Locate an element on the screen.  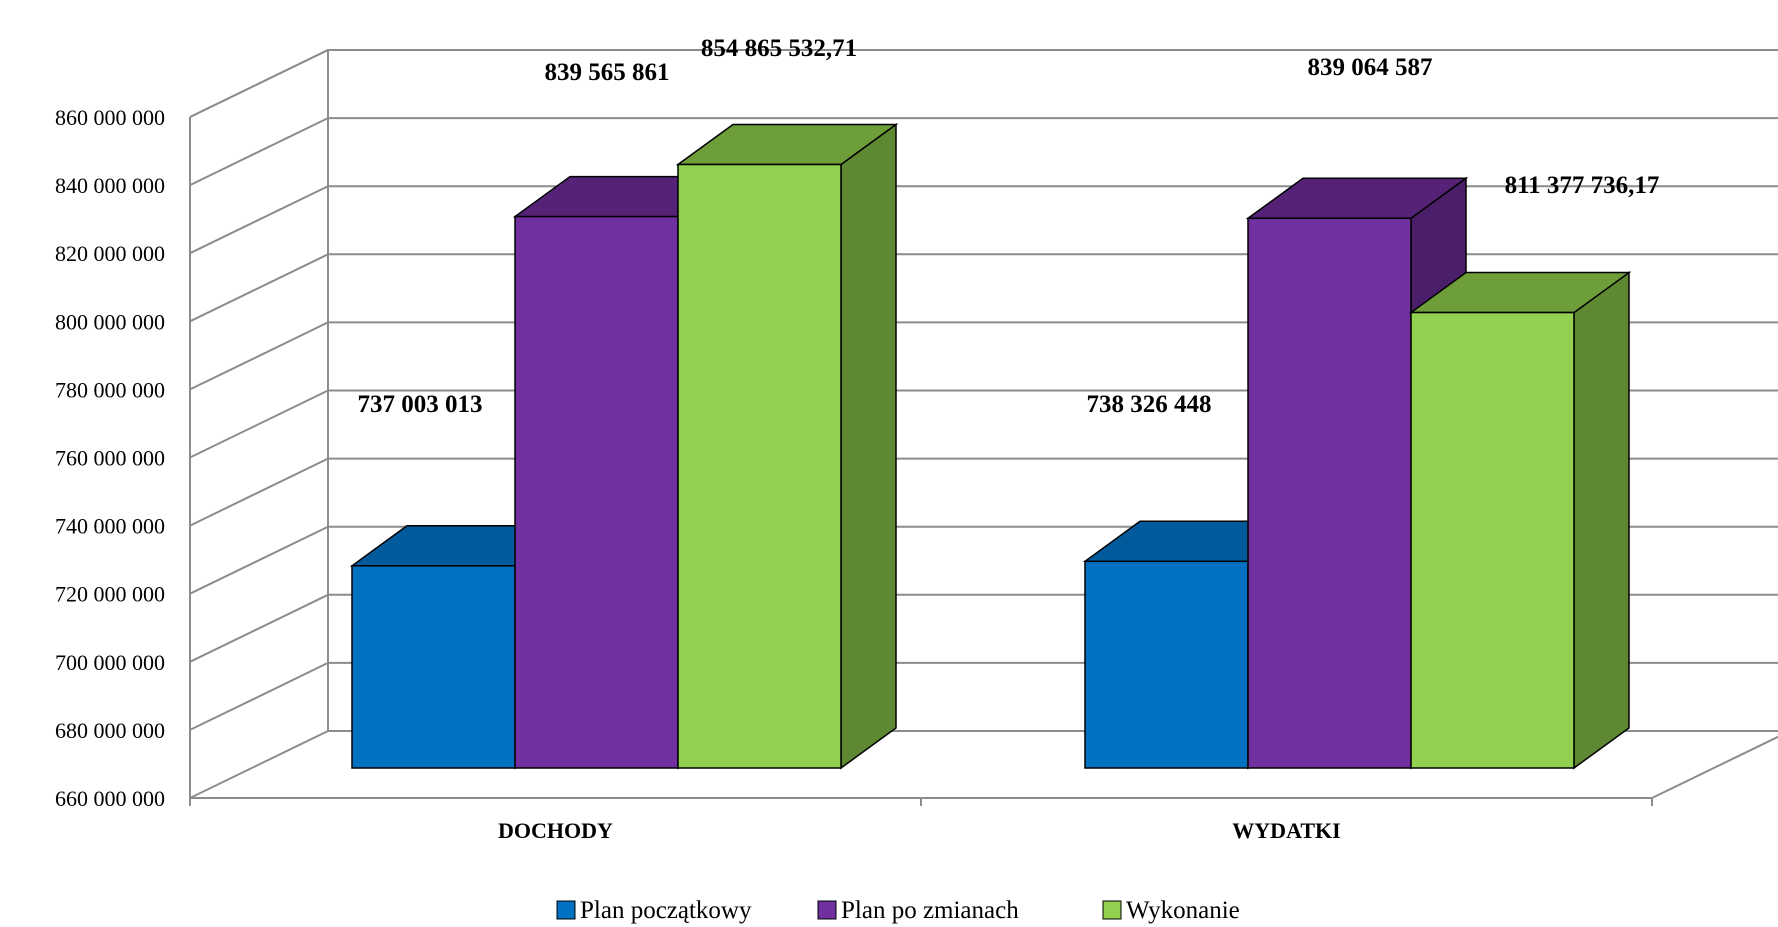
y-tick-label: 860 000 000 is located at coordinates (110, 117).